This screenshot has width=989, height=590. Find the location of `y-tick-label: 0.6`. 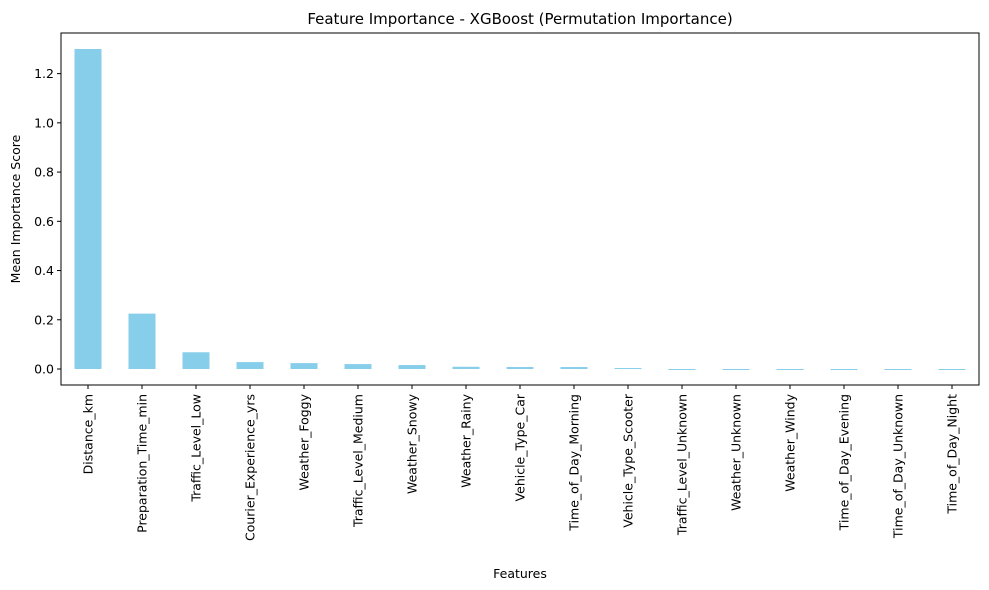

y-tick-label: 0.6 is located at coordinates (44, 221).